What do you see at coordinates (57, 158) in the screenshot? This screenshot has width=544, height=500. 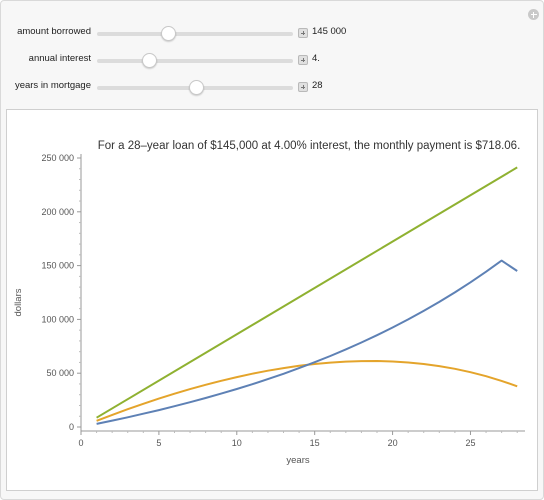 I see `y-tick-label: 250 000` at bounding box center [57, 158].